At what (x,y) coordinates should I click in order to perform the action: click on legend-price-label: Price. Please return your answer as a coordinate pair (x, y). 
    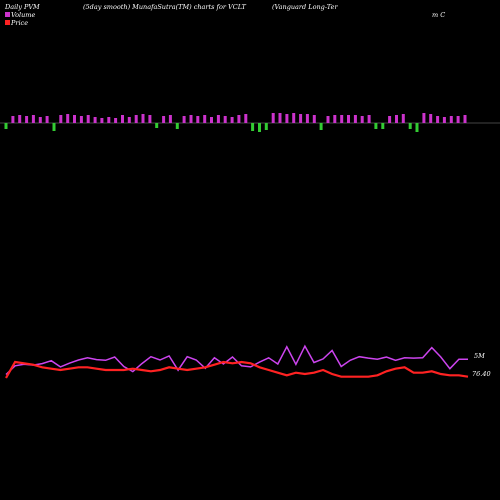
    Looking at the image, I should click on (19, 23).